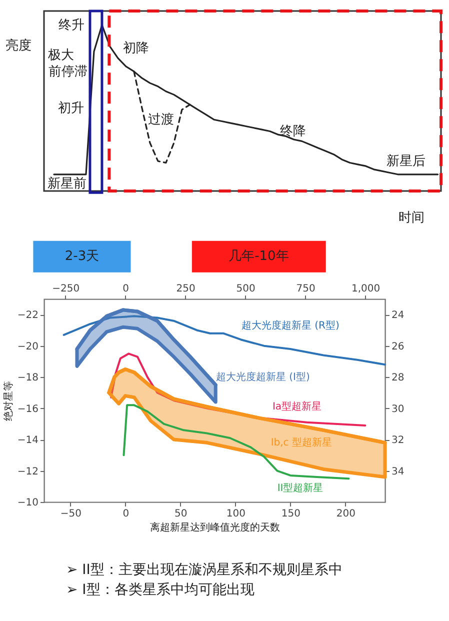  I want to click on y-tick-label: −20, so click(27, 346).